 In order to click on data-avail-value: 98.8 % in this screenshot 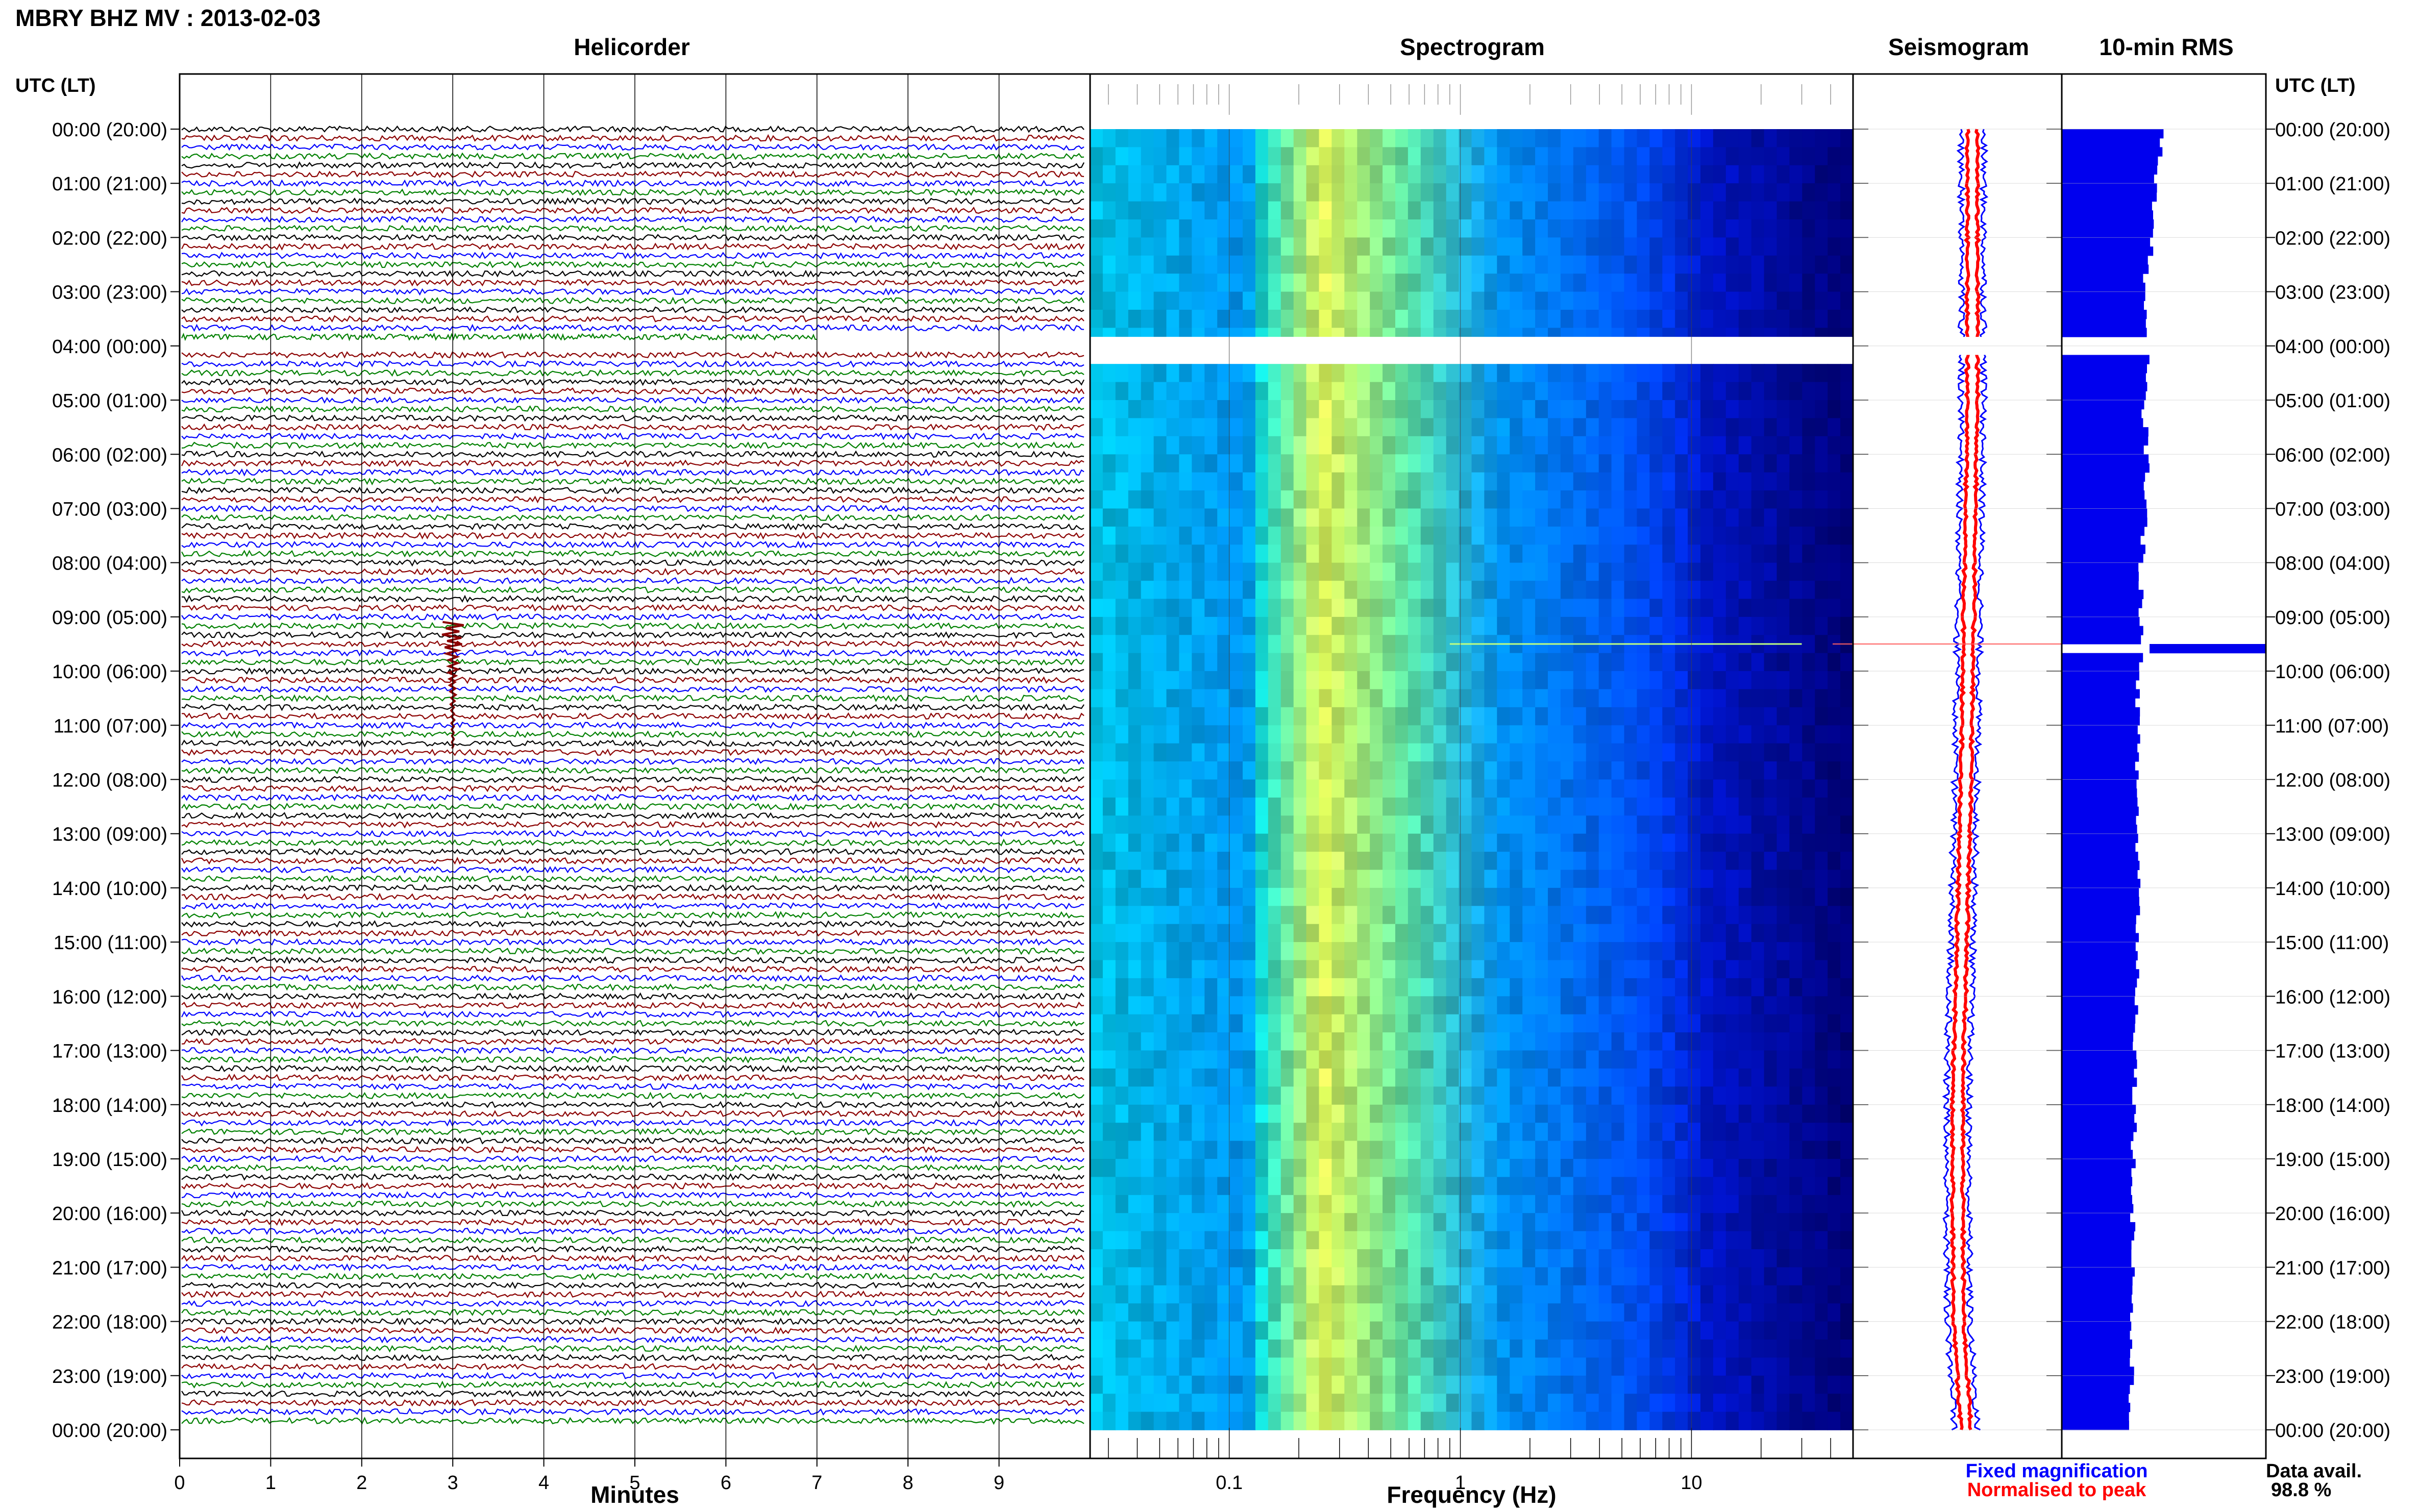, I will do `click(2301, 1490)`.